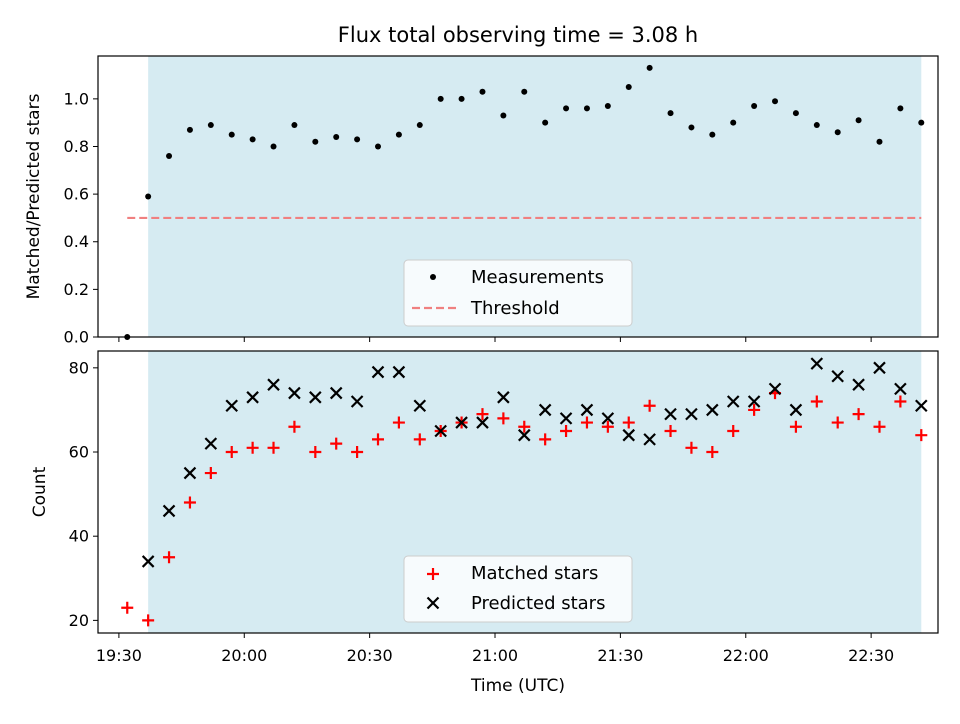 The image size is (960, 724). What do you see at coordinates (433, 603) in the screenshot?
I see `legend-predicted-marker` at bounding box center [433, 603].